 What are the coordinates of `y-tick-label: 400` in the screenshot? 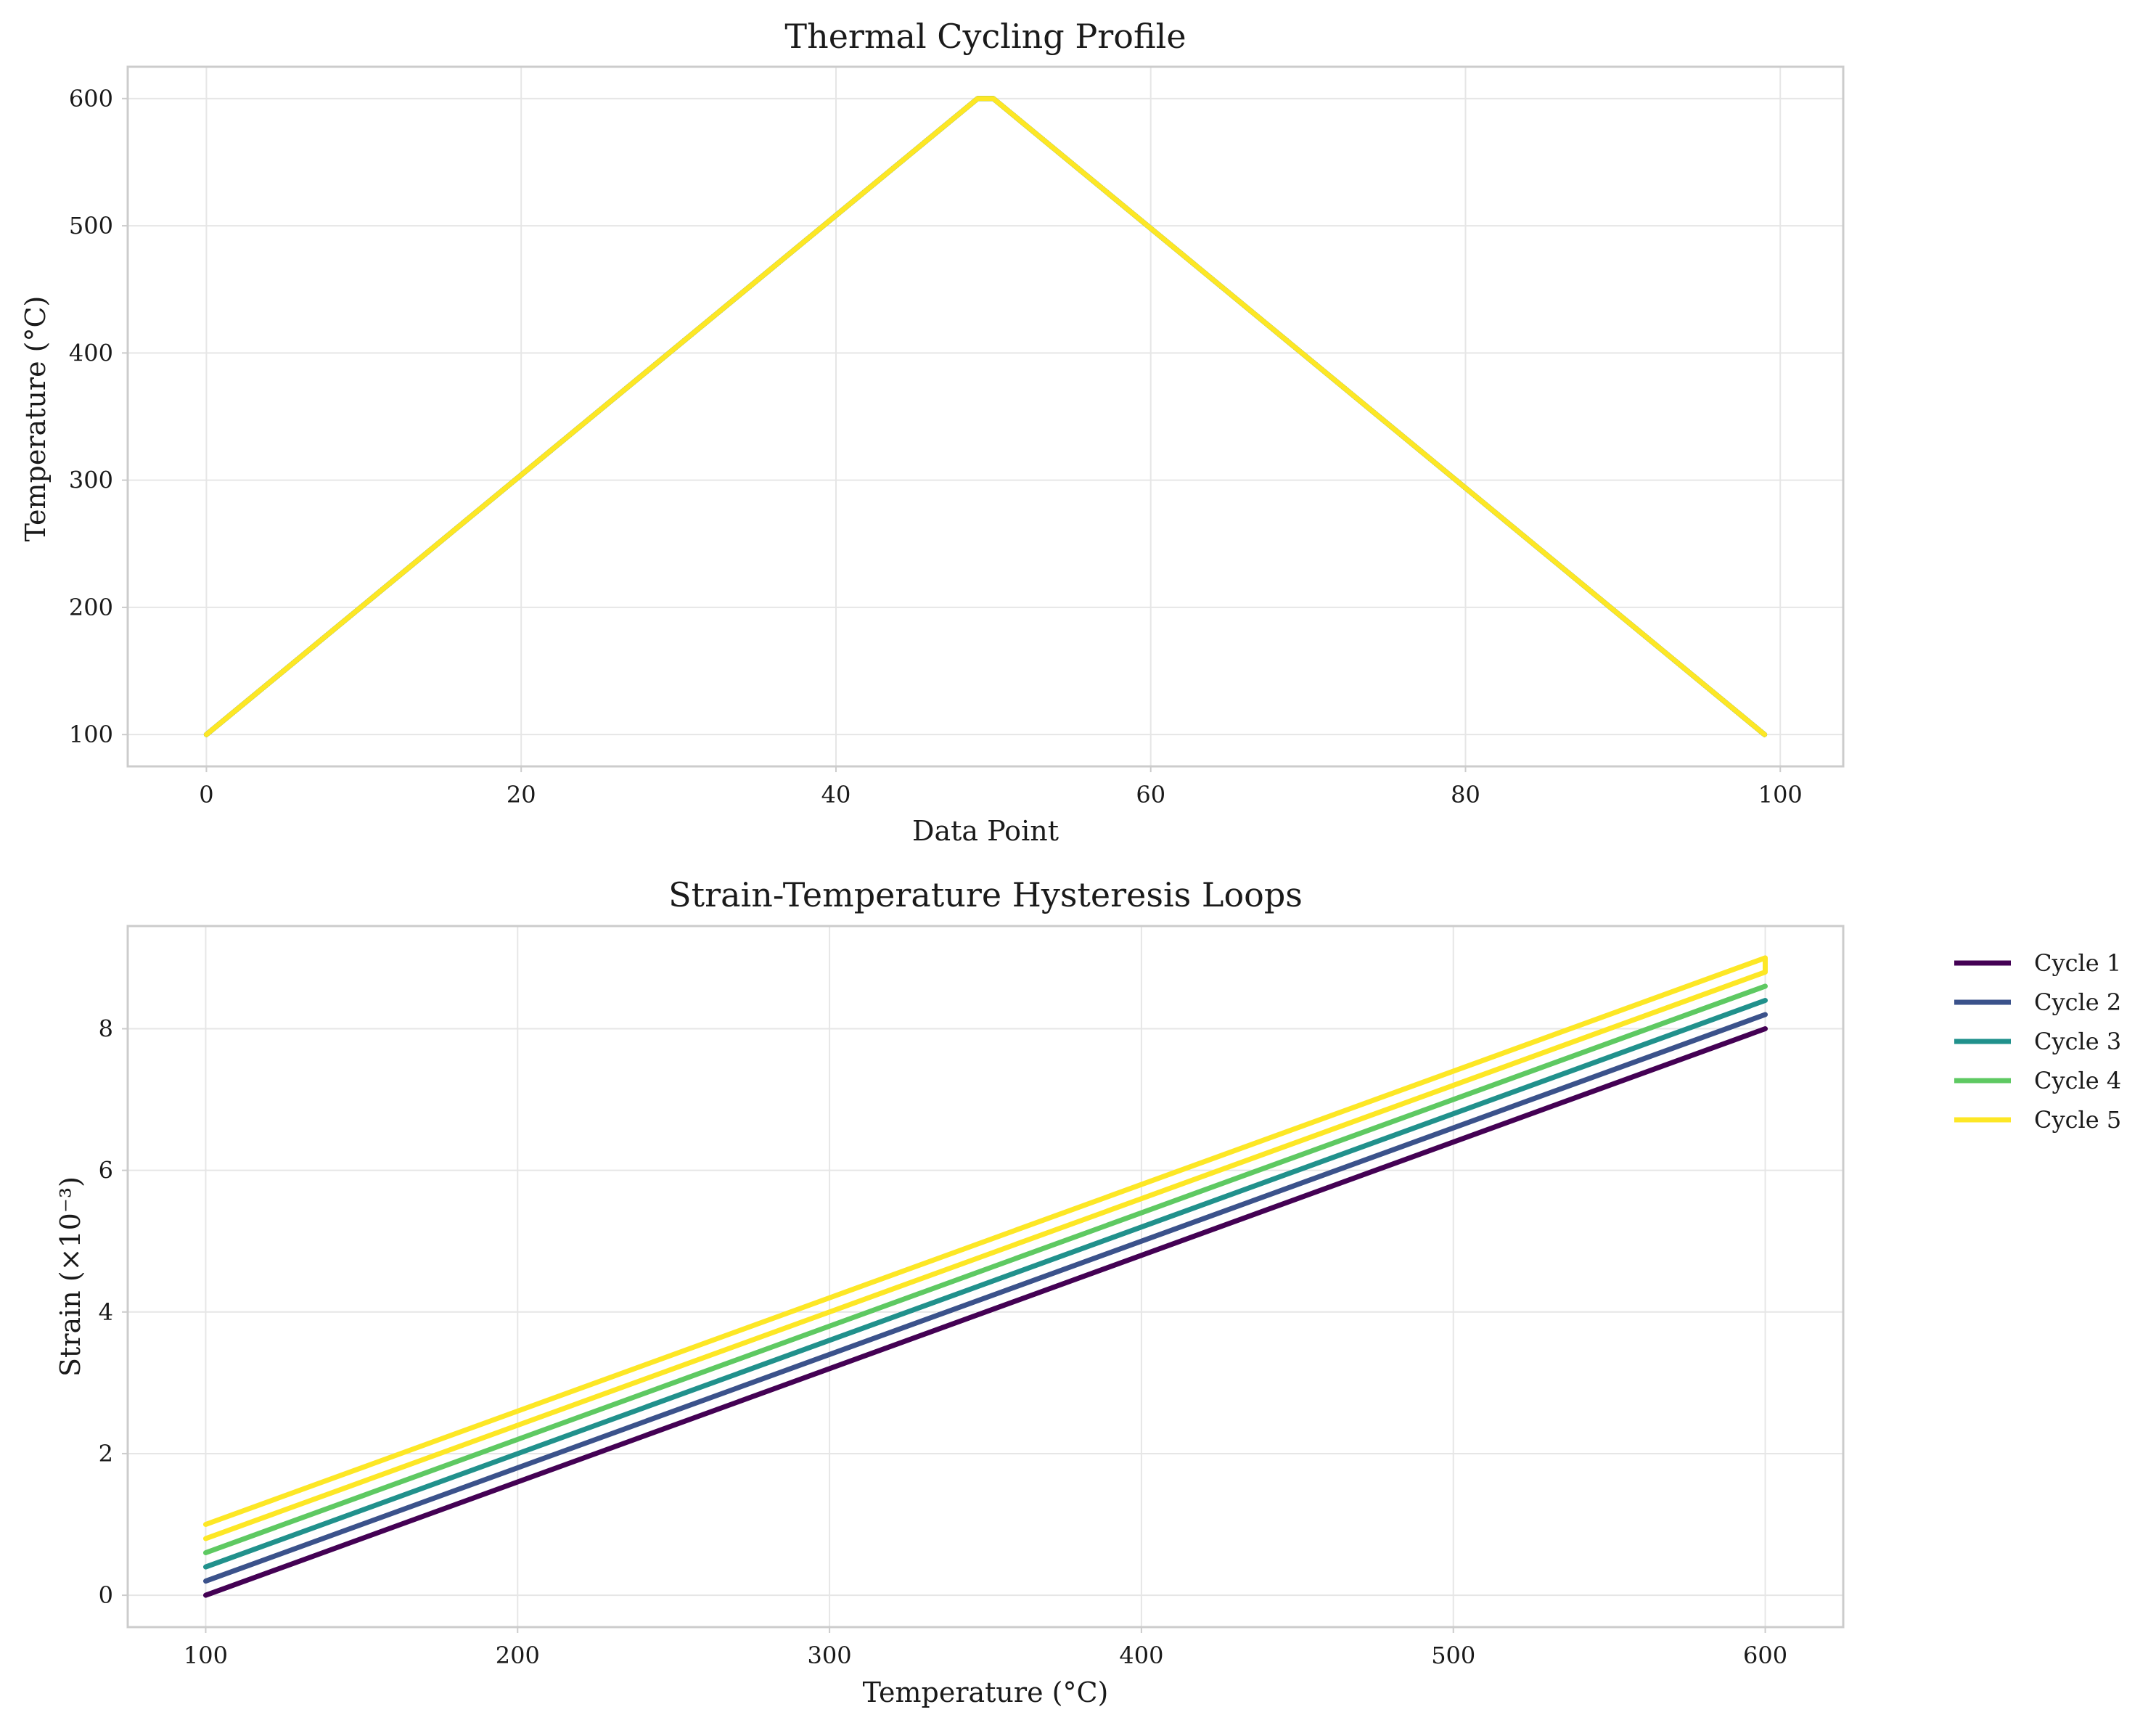 It's located at (91, 352).